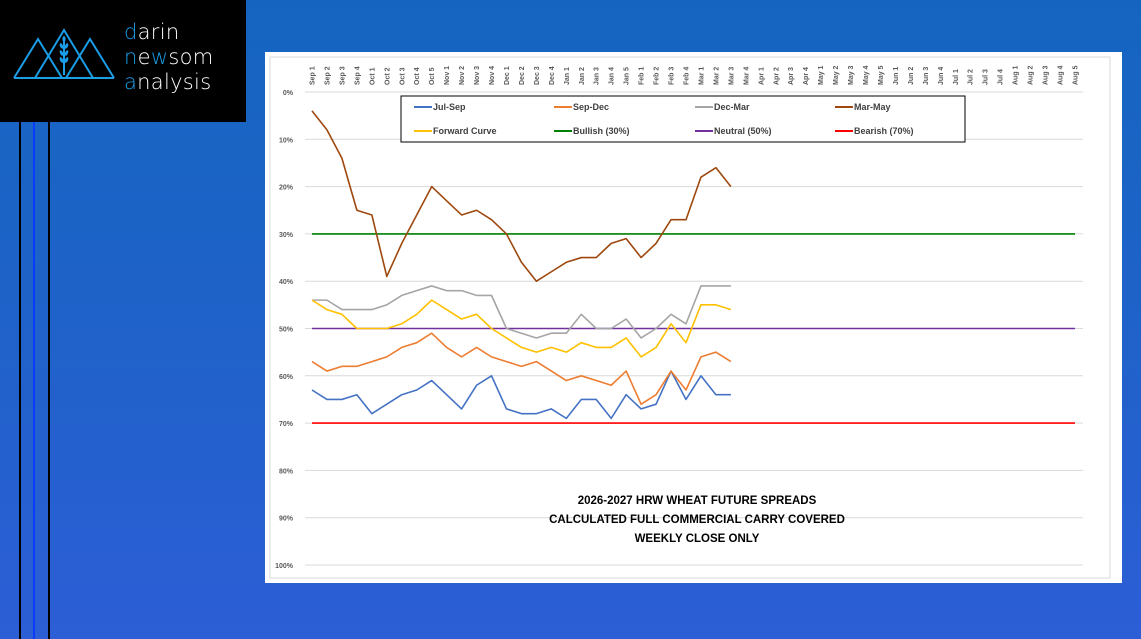  Describe the element at coordinates (449, 107) in the screenshot. I see `legend-label: Jul-Sep` at that location.